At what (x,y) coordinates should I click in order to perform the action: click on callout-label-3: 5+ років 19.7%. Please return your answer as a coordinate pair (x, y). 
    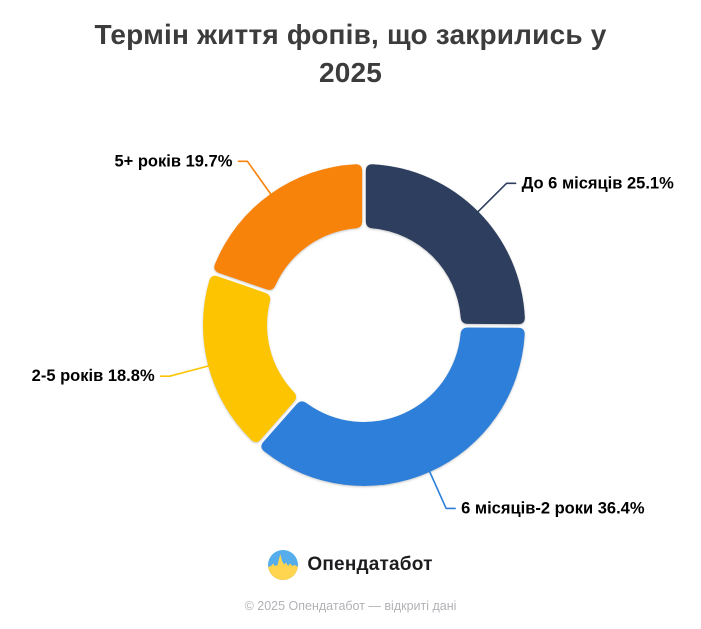
    Looking at the image, I should click on (173, 161).